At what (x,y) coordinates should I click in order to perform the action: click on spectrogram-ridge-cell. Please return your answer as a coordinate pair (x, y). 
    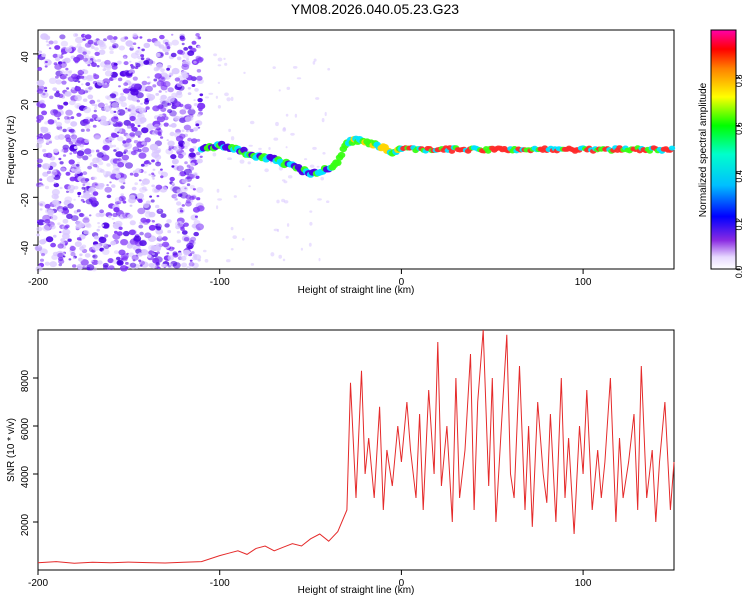
    Looking at the image, I should click on (341, 155).